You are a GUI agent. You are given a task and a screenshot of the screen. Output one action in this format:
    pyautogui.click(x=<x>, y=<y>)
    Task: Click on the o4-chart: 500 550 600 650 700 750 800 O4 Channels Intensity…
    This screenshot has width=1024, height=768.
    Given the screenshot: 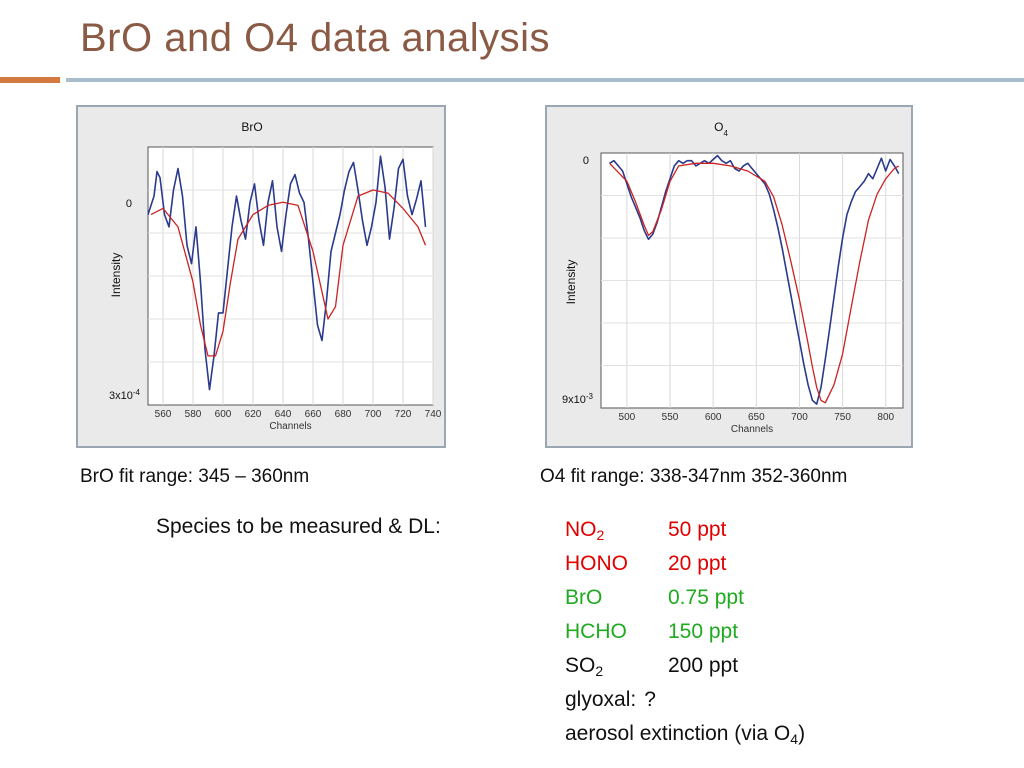 What is the action you would take?
    pyautogui.click(x=733, y=277)
    